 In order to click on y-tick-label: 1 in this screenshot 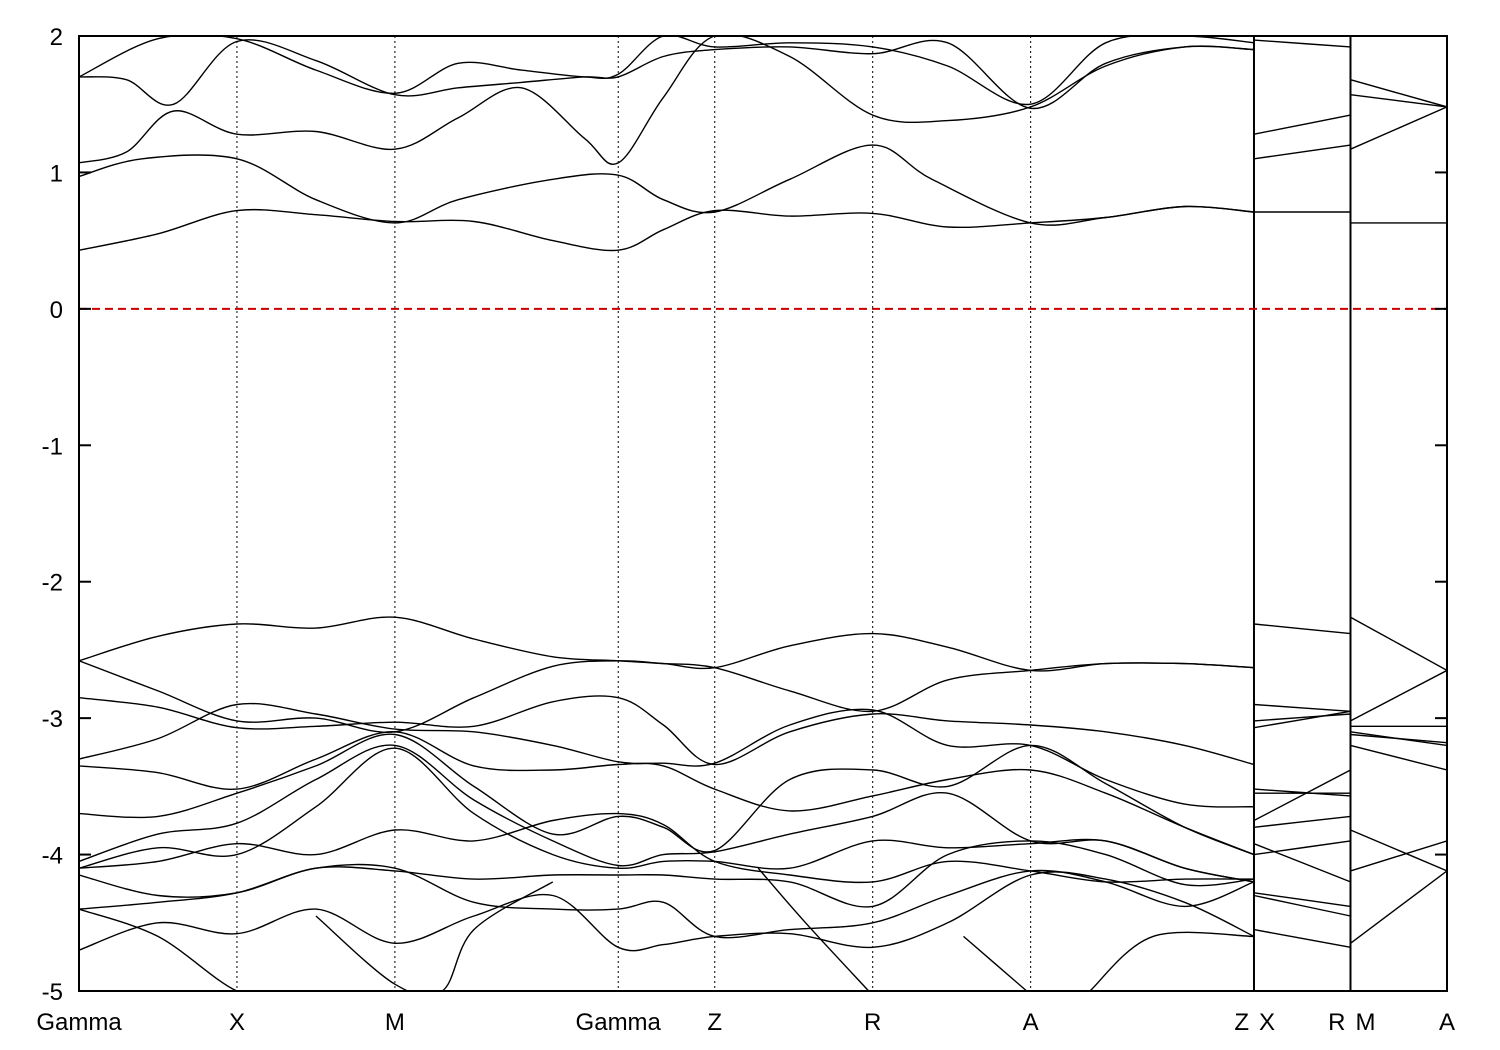, I will do `click(56, 173)`.